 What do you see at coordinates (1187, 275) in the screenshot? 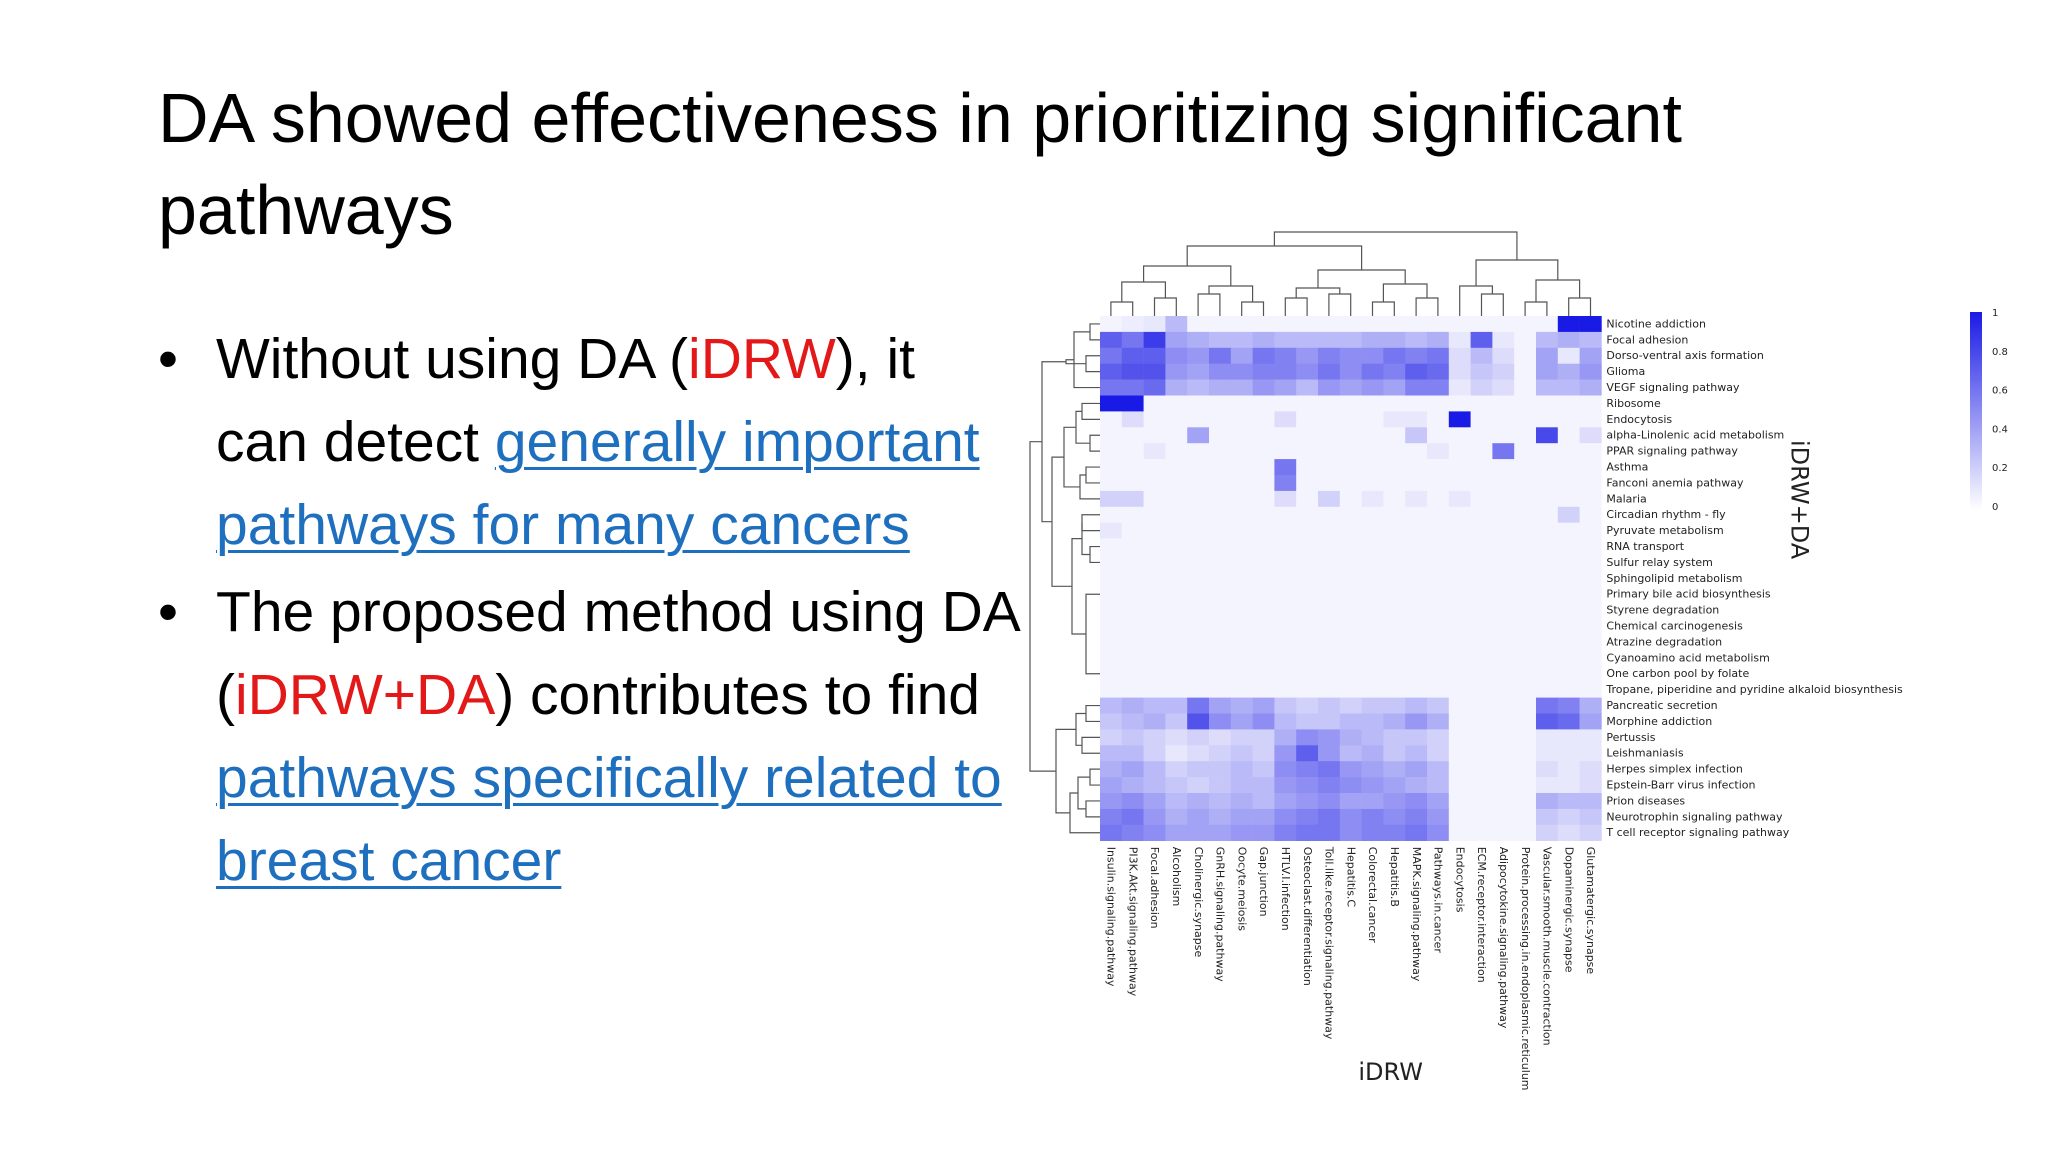
I see `column-dendrogram-branch` at bounding box center [1187, 275].